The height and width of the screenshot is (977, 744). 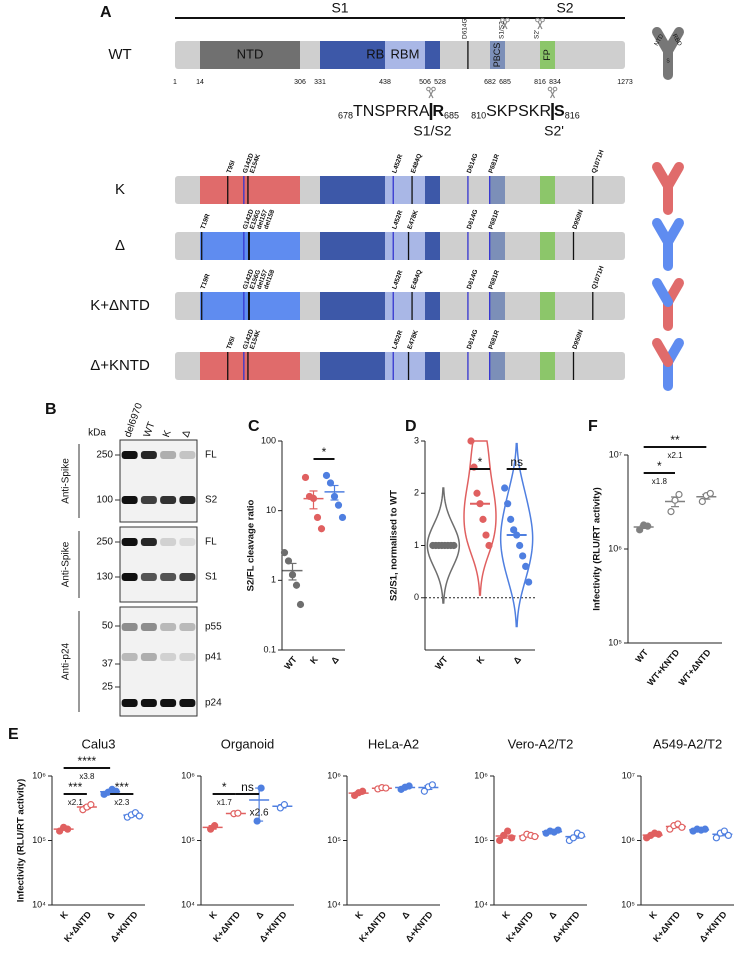 What do you see at coordinates (516, 535) in the screenshot?
I see `violin` at bounding box center [516, 535].